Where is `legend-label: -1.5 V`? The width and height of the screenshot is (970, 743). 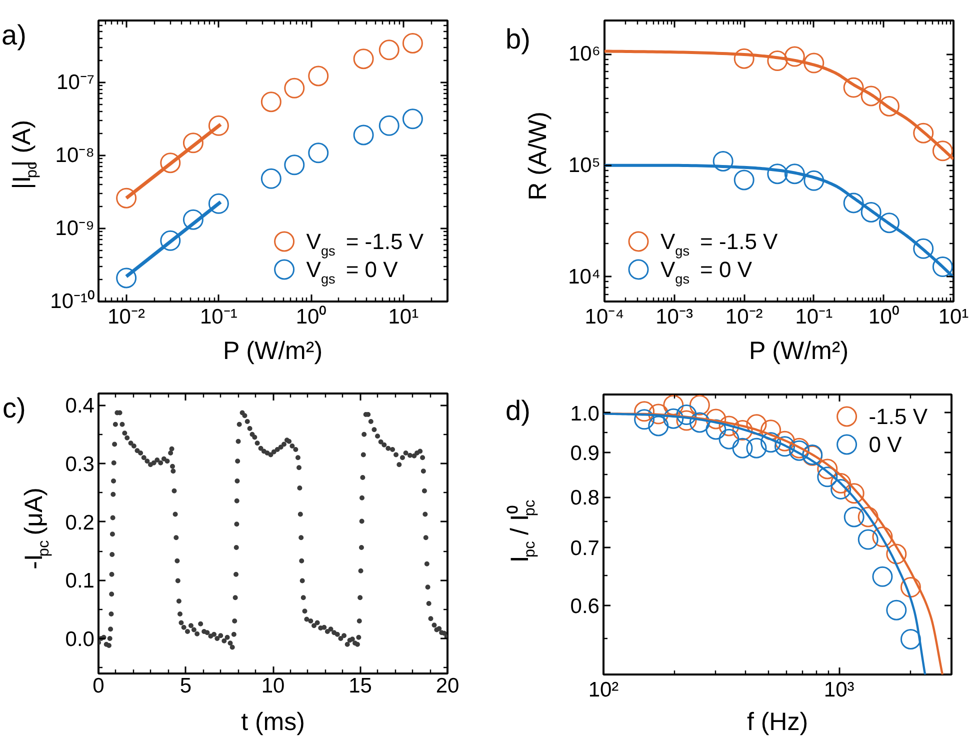 legend-label: -1.5 V is located at coordinates (898, 417).